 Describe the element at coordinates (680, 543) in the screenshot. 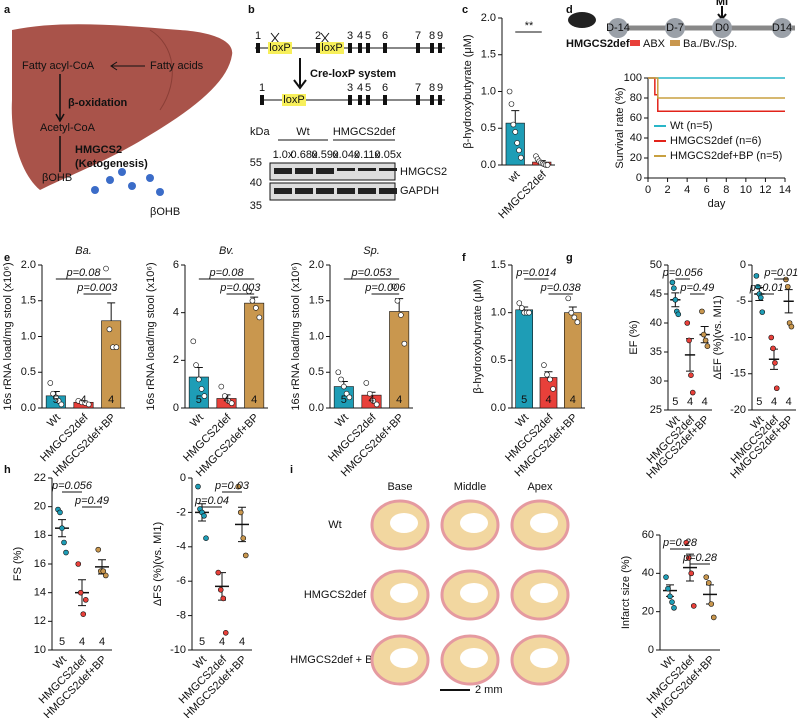

I see `p-value: p=0.28` at that location.